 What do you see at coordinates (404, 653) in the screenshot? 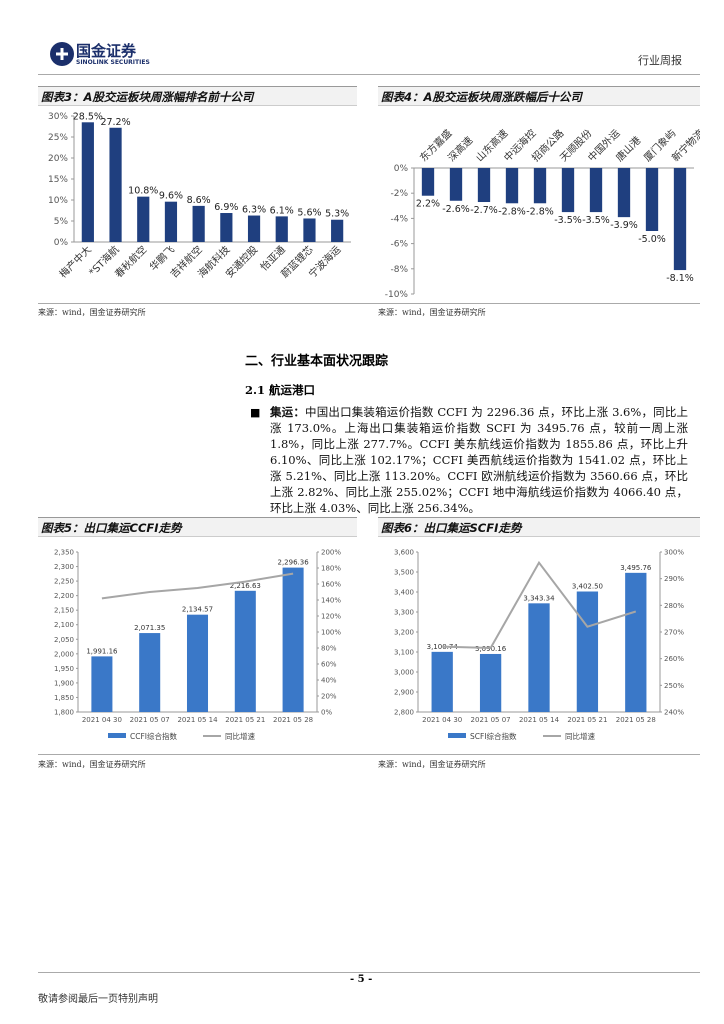
I see `y-tick-label: 3,100` at bounding box center [404, 653].